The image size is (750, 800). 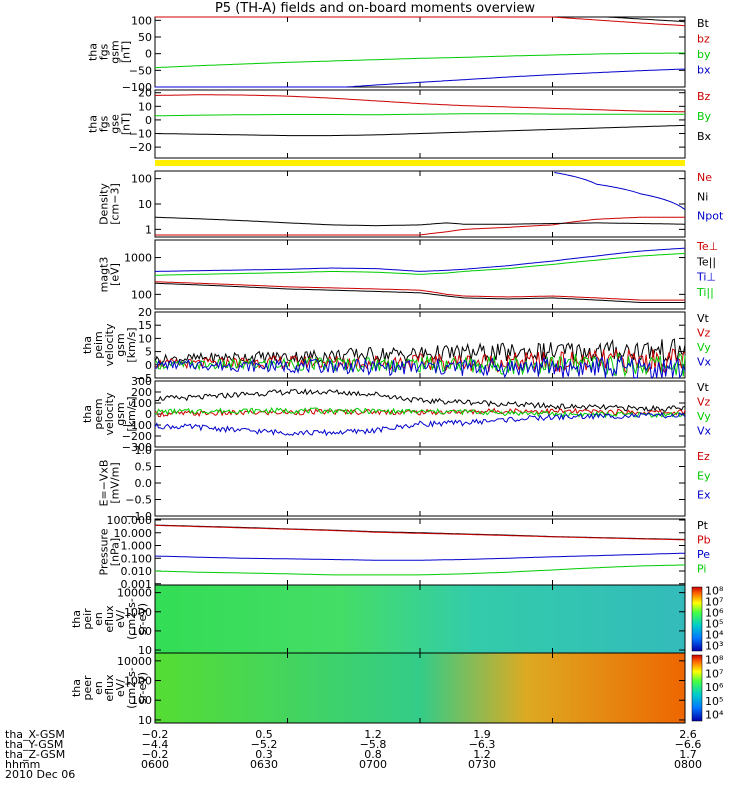 What do you see at coordinates (87, 688) in the screenshot?
I see `y-axis-label: peer` at bounding box center [87, 688].